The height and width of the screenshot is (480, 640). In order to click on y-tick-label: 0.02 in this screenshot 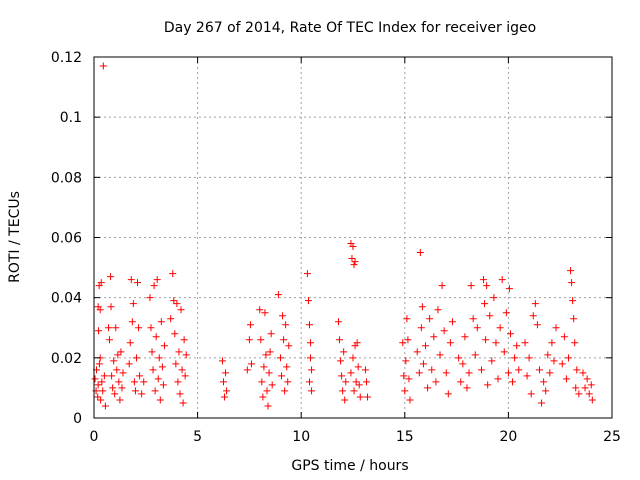, I will do `click(66, 359)`.